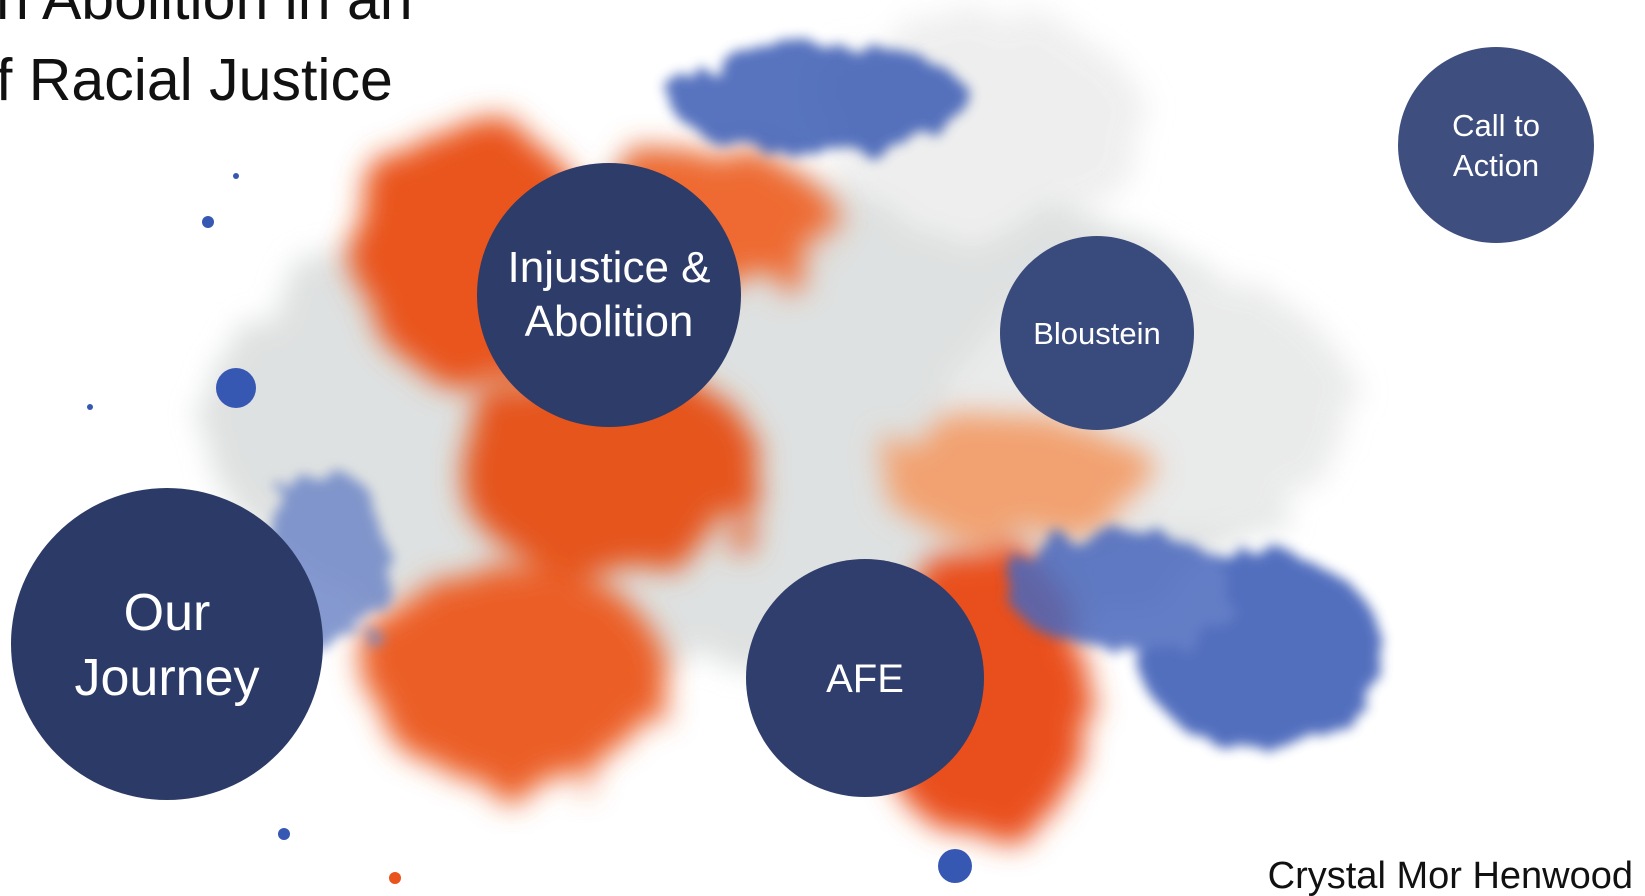  Describe the element at coordinates (1496, 125) in the screenshot. I see `node-label: Call to` at that location.